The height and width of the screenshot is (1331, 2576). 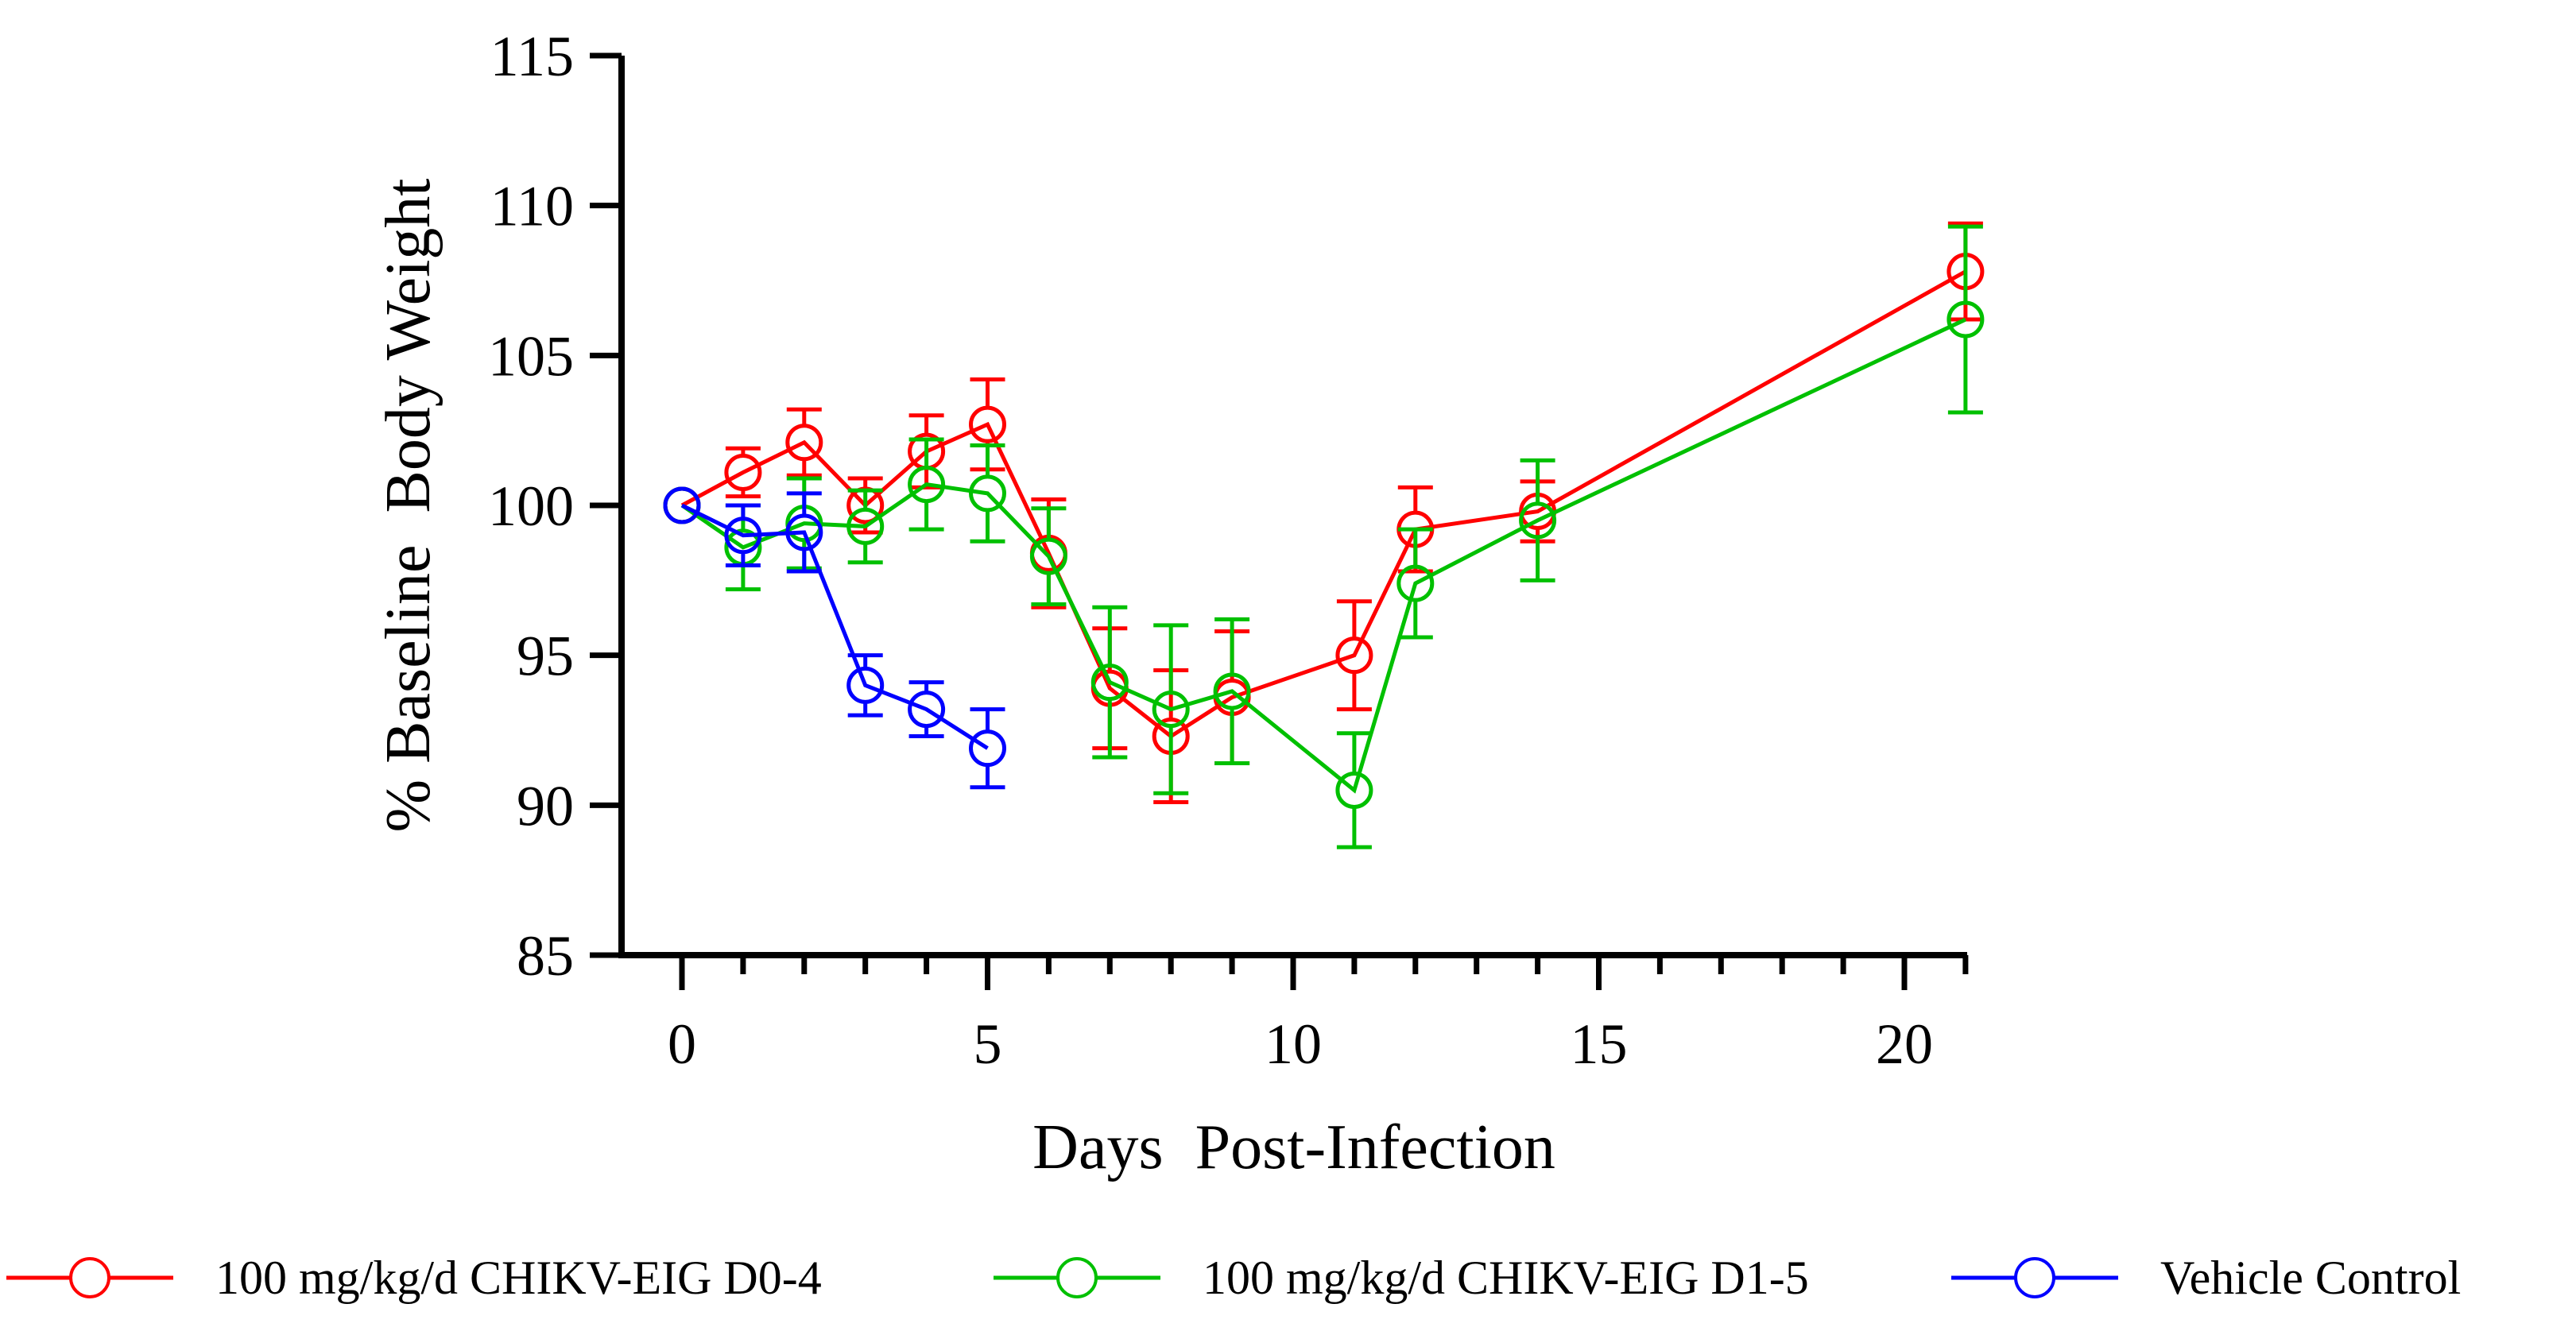 What do you see at coordinates (834, 626) in the screenshot?
I see `series-line` at bounding box center [834, 626].